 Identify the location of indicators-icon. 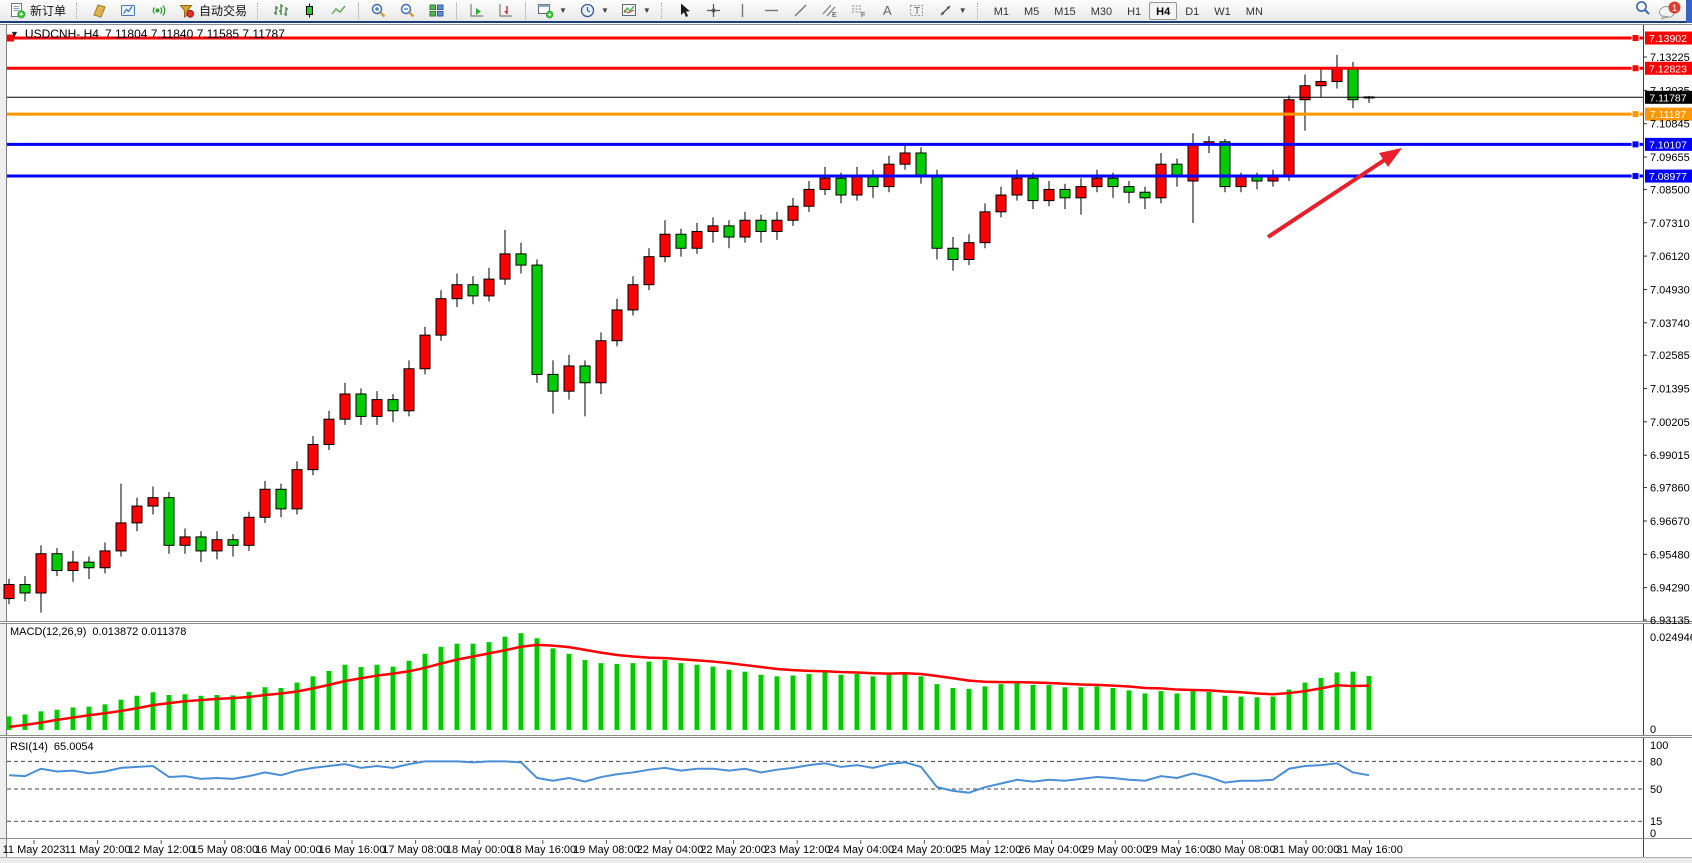
(629, 10).